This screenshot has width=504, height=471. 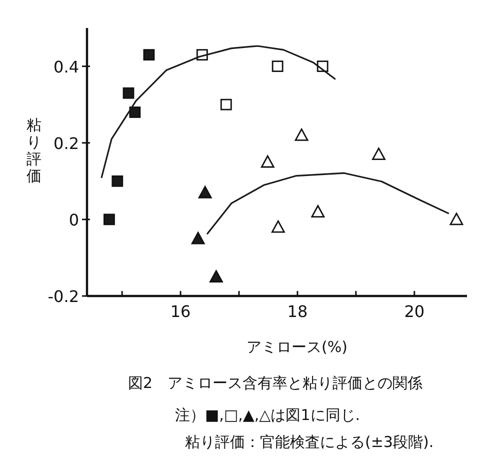 What do you see at coordinates (309, 442) in the screenshot?
I see `text: 粘り評価：官能検査による(±3段階).` at bounding box center [309, 442].